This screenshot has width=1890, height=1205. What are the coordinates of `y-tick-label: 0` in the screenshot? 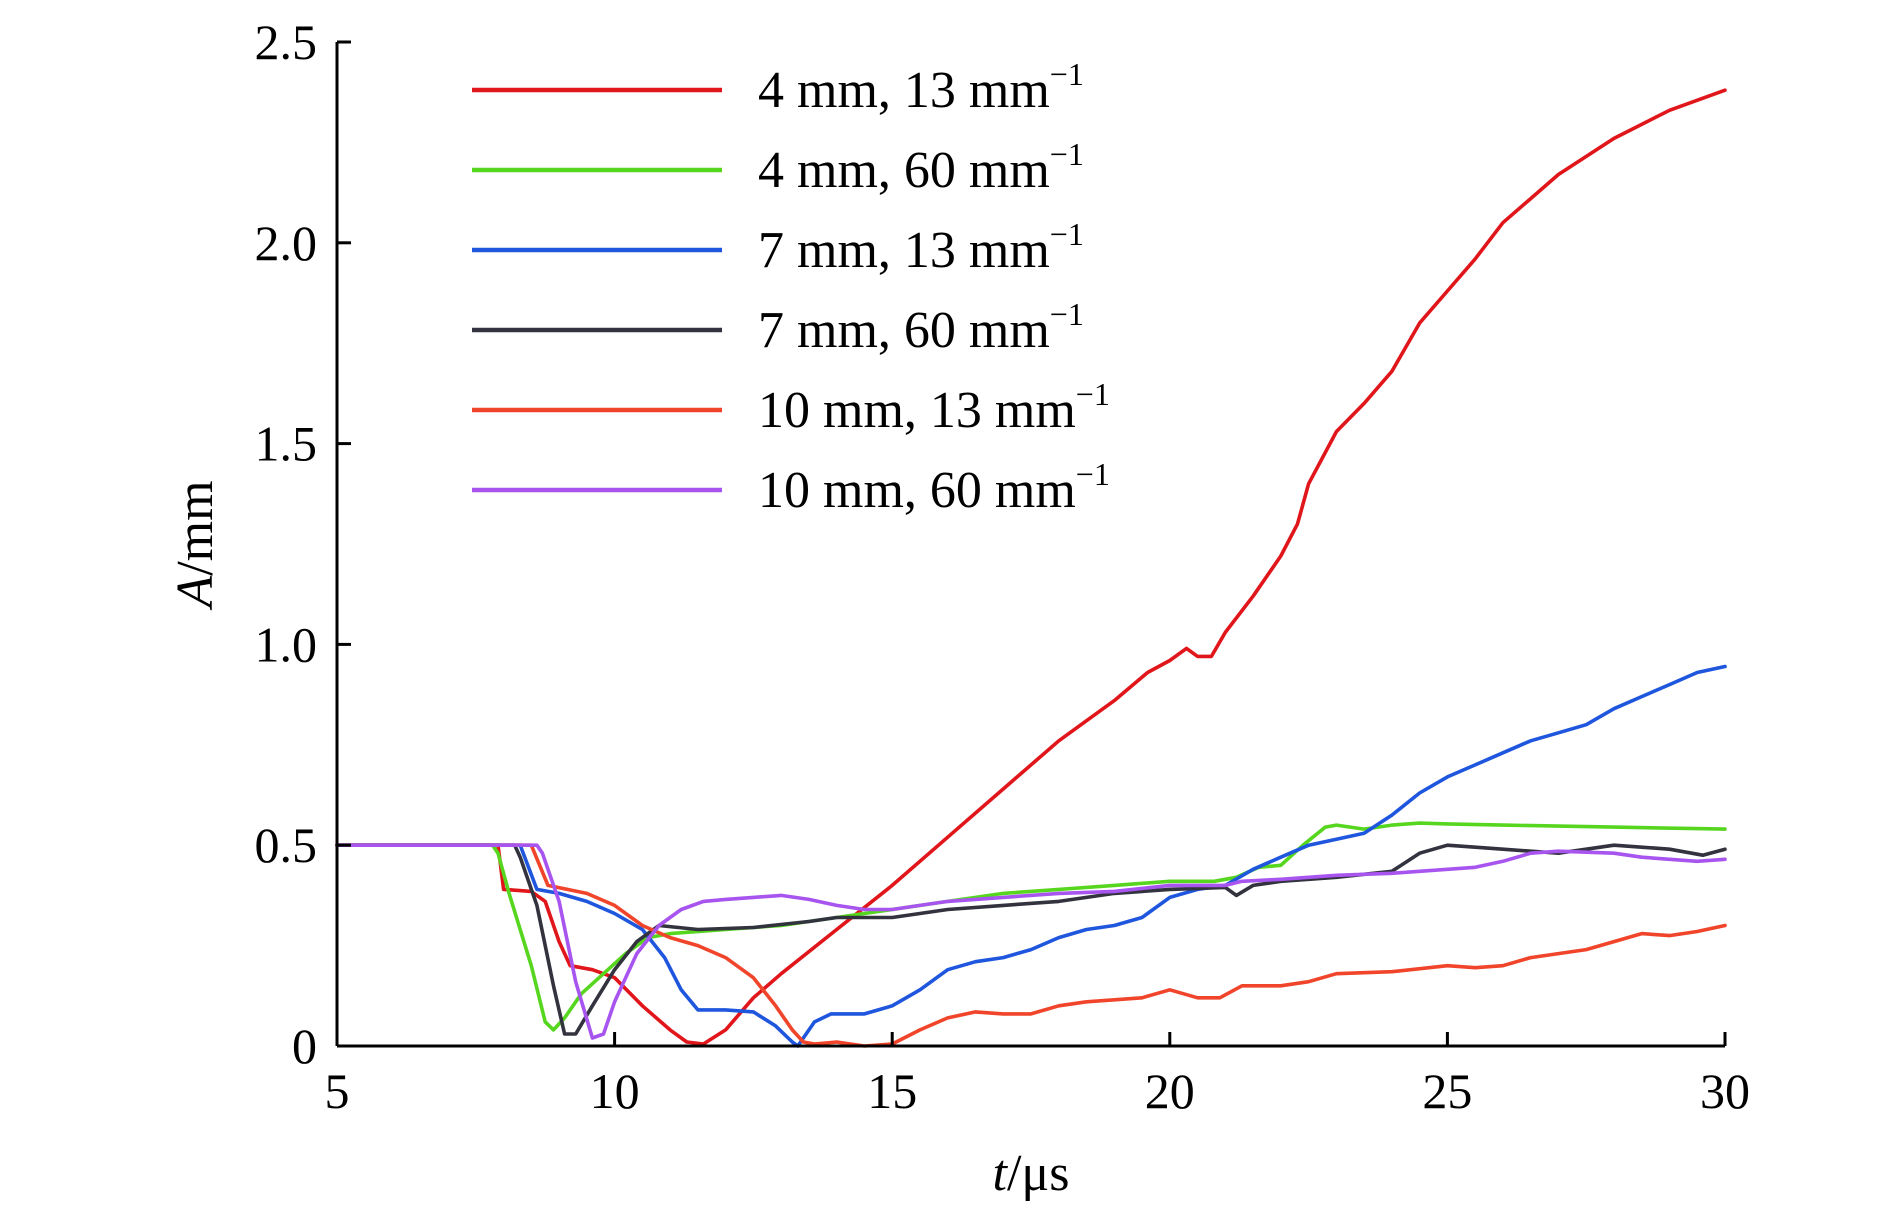 It's located at (304, 1046).